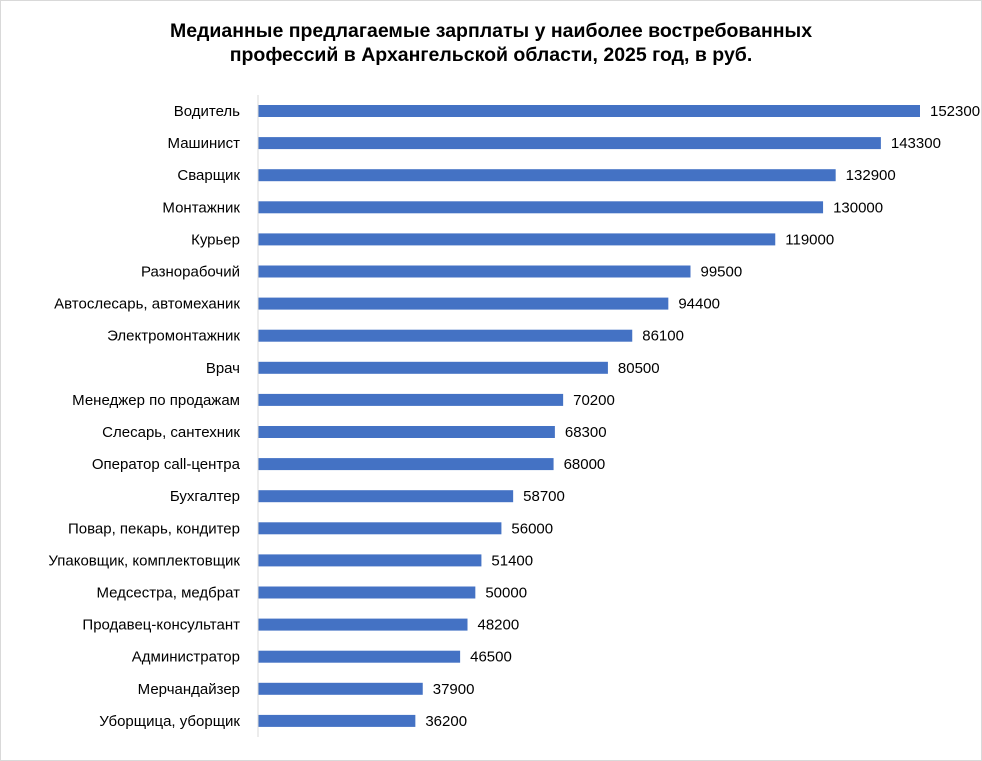  What do you see at coordinates (161, 625) in the screenshot?
I see `category-label: Продавец-консультант` at bounding box center [161, 625].